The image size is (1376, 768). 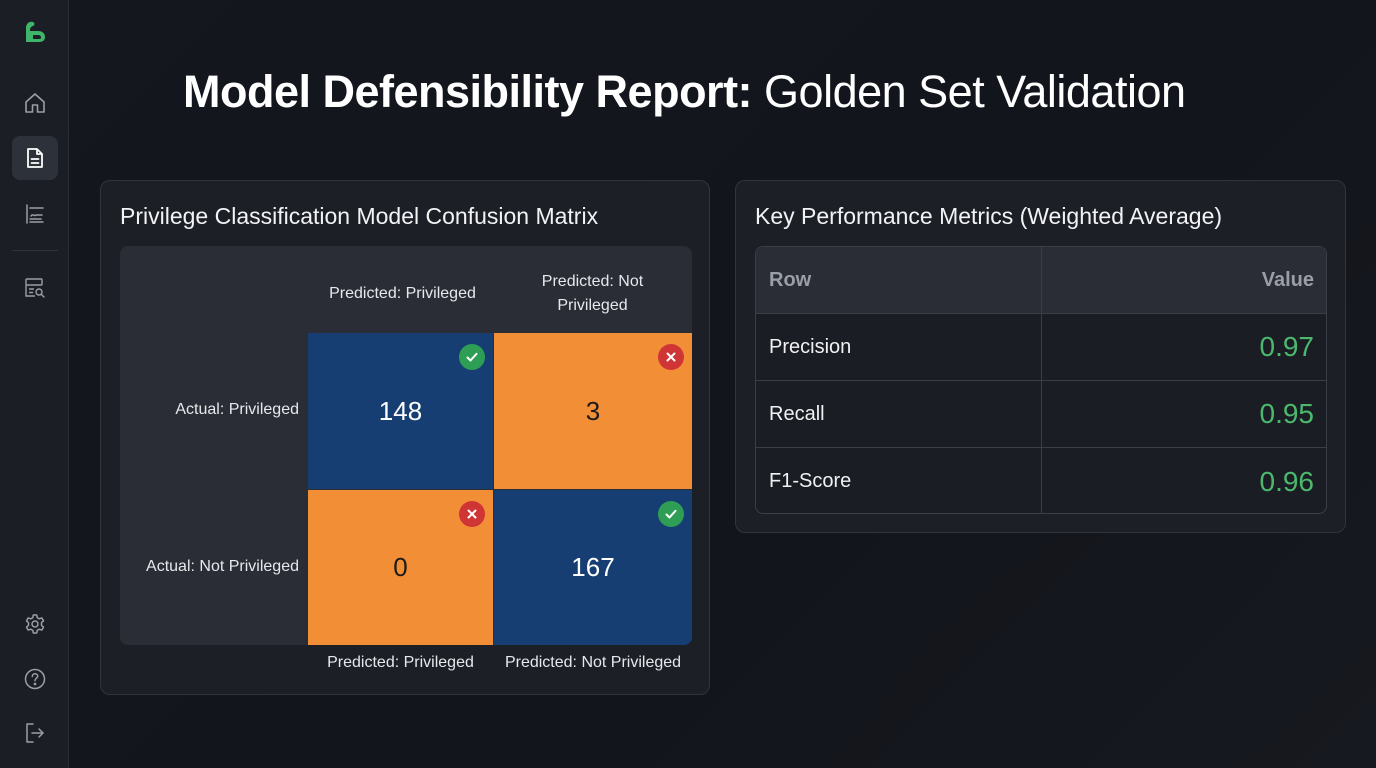 I want to click on help-icon, so click(x=35, y=679).